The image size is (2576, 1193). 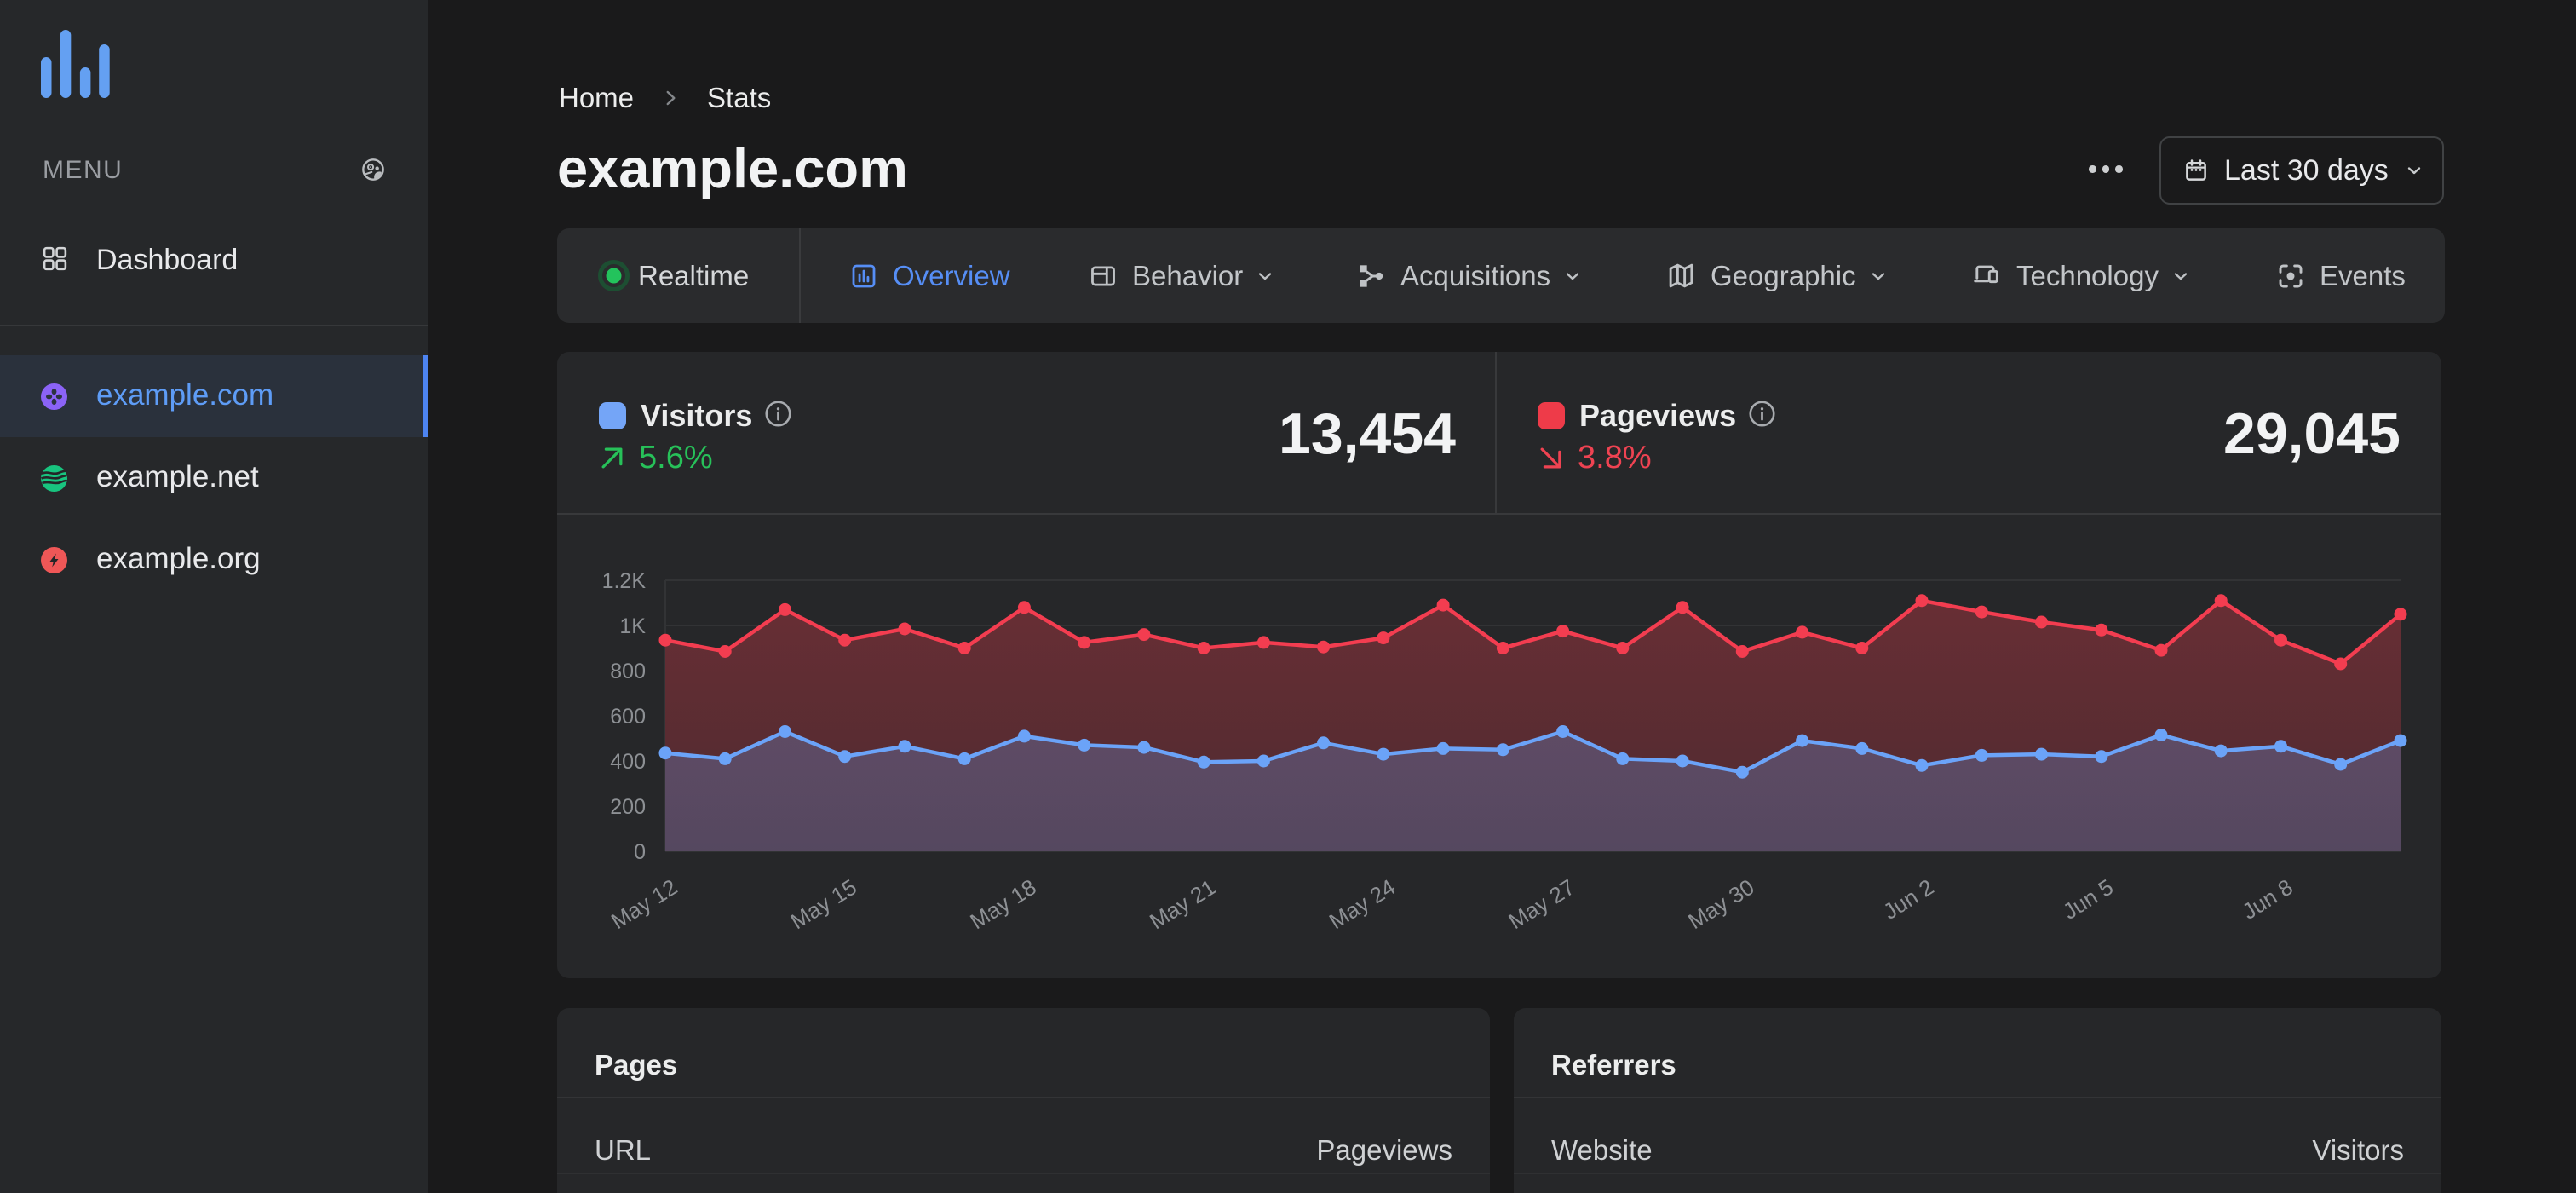 I want to click on svg-text: May 12, so click(x=644, y=904).